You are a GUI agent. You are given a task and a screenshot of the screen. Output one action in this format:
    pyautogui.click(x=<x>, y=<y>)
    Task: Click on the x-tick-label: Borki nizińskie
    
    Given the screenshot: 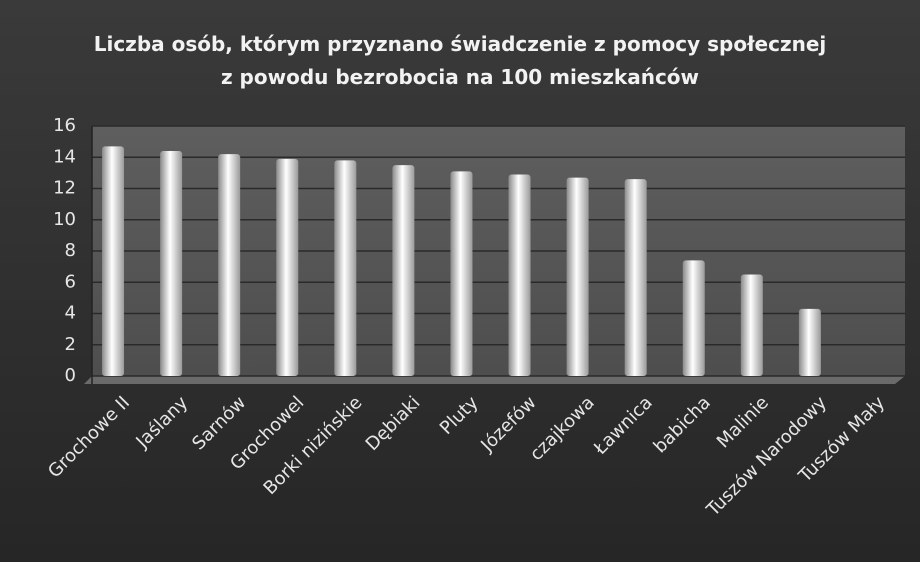 What is the action you would take?
    pyautogui.click(x=313, y=445)
    